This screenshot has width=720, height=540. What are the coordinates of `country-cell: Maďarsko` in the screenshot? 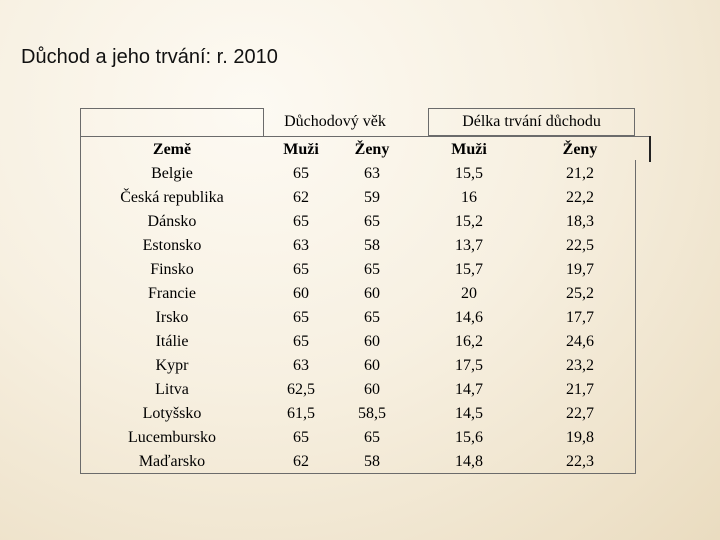 It's located at (172, 461).